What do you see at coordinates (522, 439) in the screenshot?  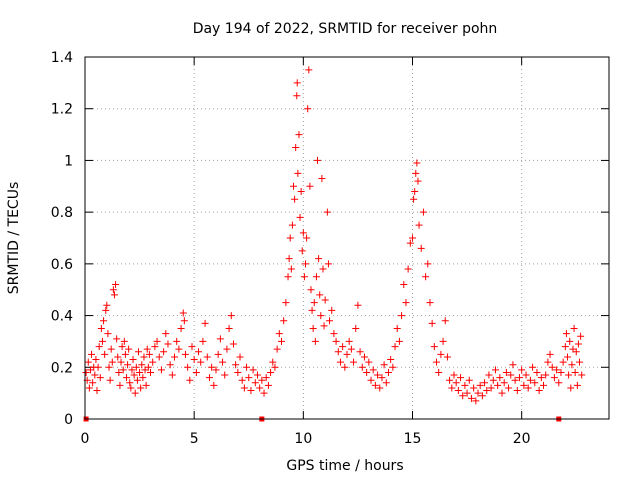 I see `x-tick-label: 20` at bounding box center [522, 439].